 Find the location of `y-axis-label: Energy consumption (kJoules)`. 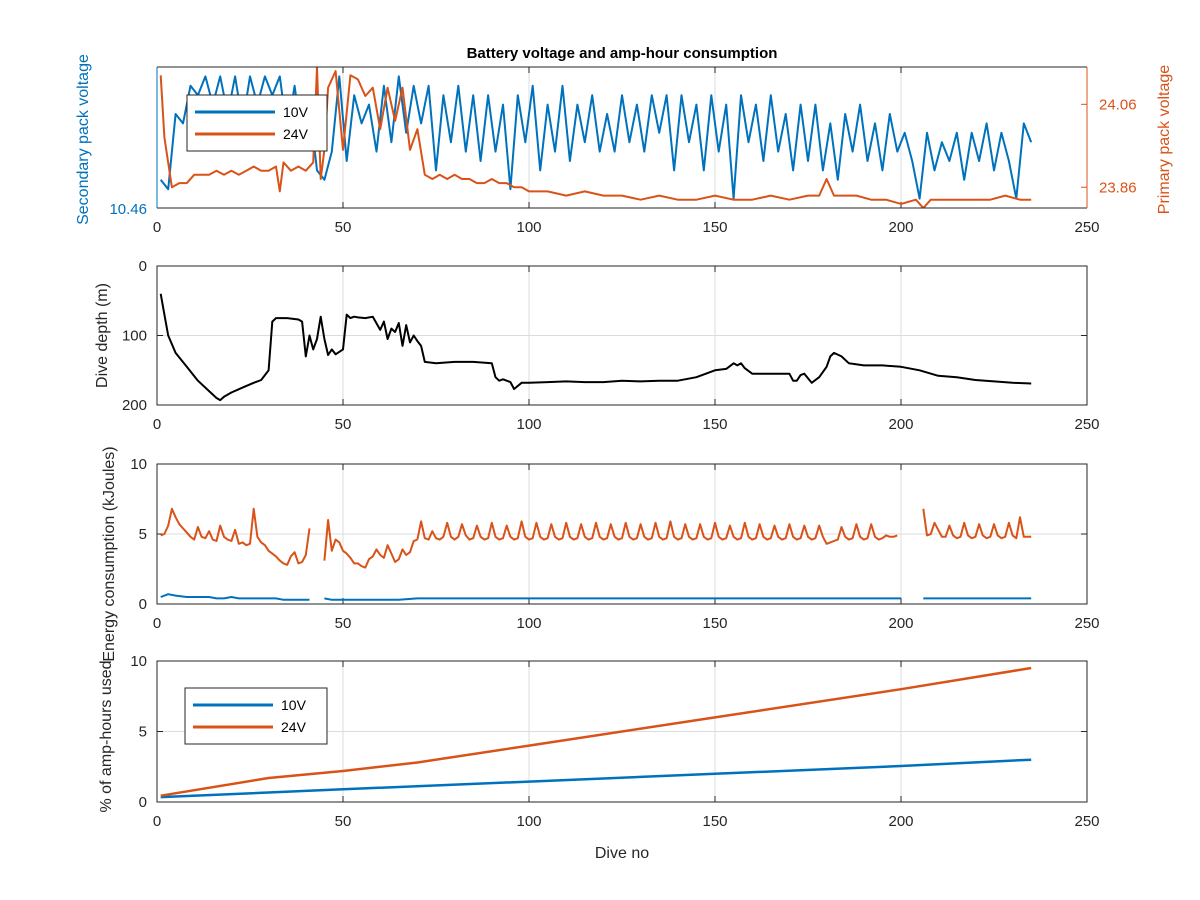

y-axis-label: Energy consumption (kJoules) is located at coordinates (109, 553).